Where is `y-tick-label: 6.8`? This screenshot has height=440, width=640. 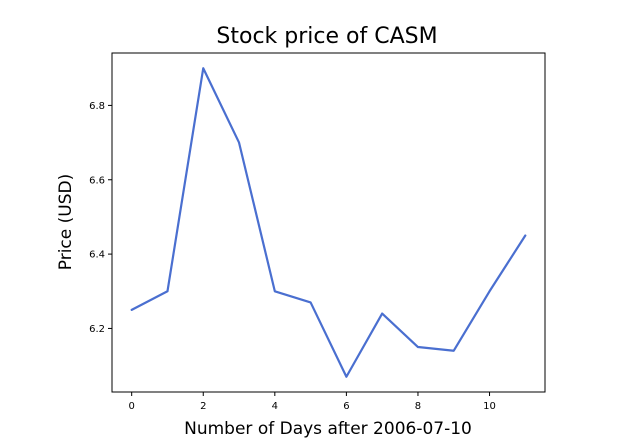
y-tick-label: 6.8 is located at coordinates (97, 106).